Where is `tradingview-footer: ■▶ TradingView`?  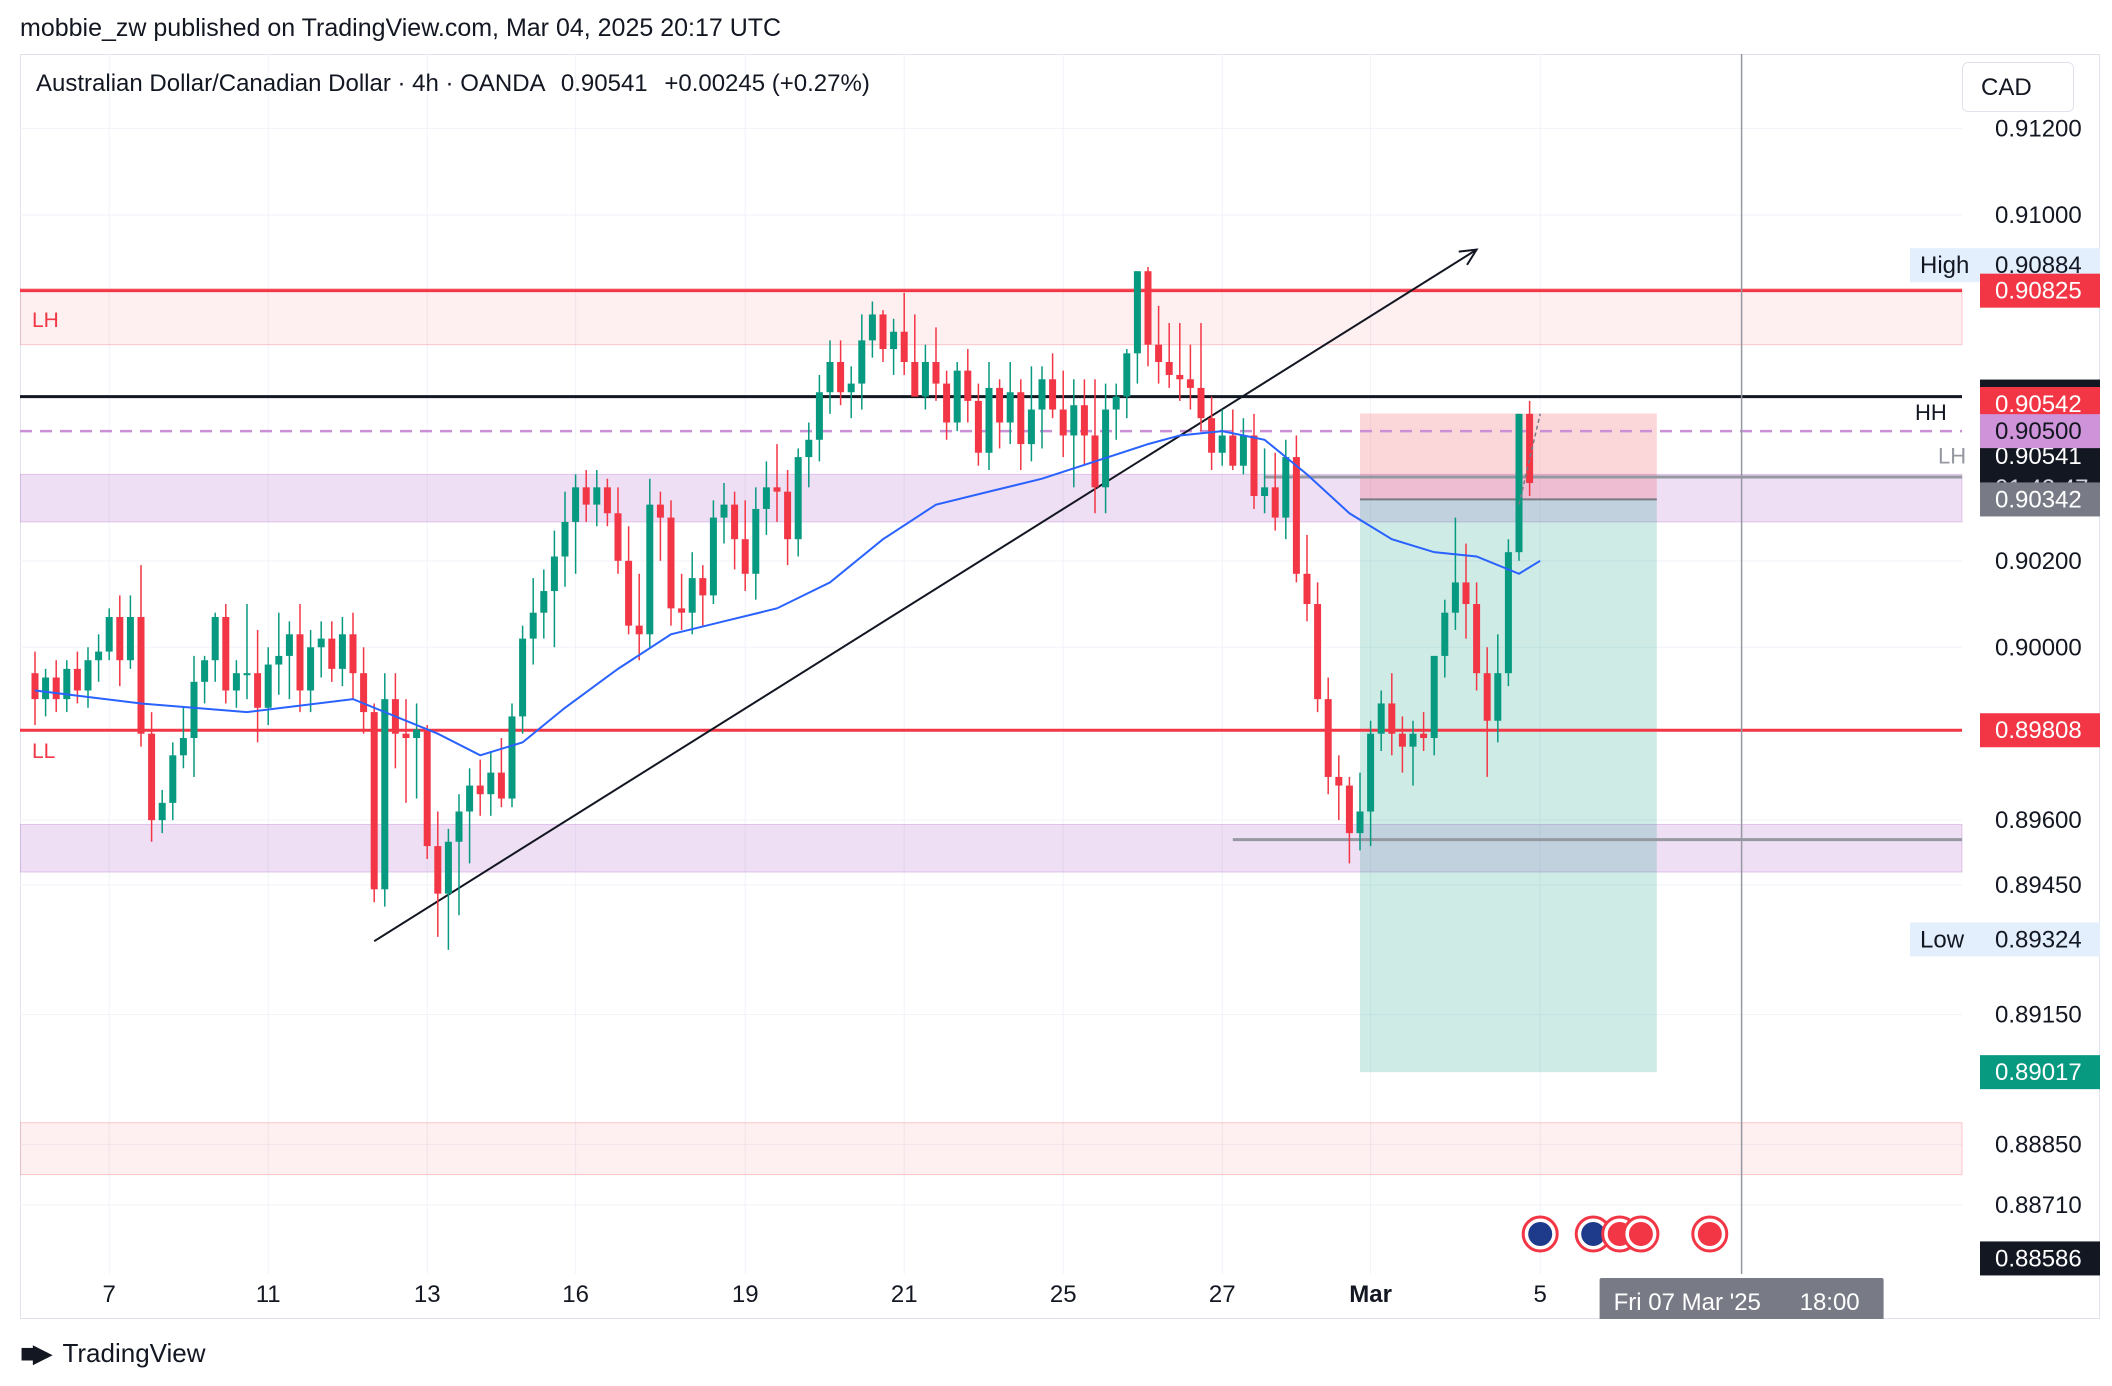 tradingview-footer: ■▶ TradingView is located at coordinates (113, 1353).